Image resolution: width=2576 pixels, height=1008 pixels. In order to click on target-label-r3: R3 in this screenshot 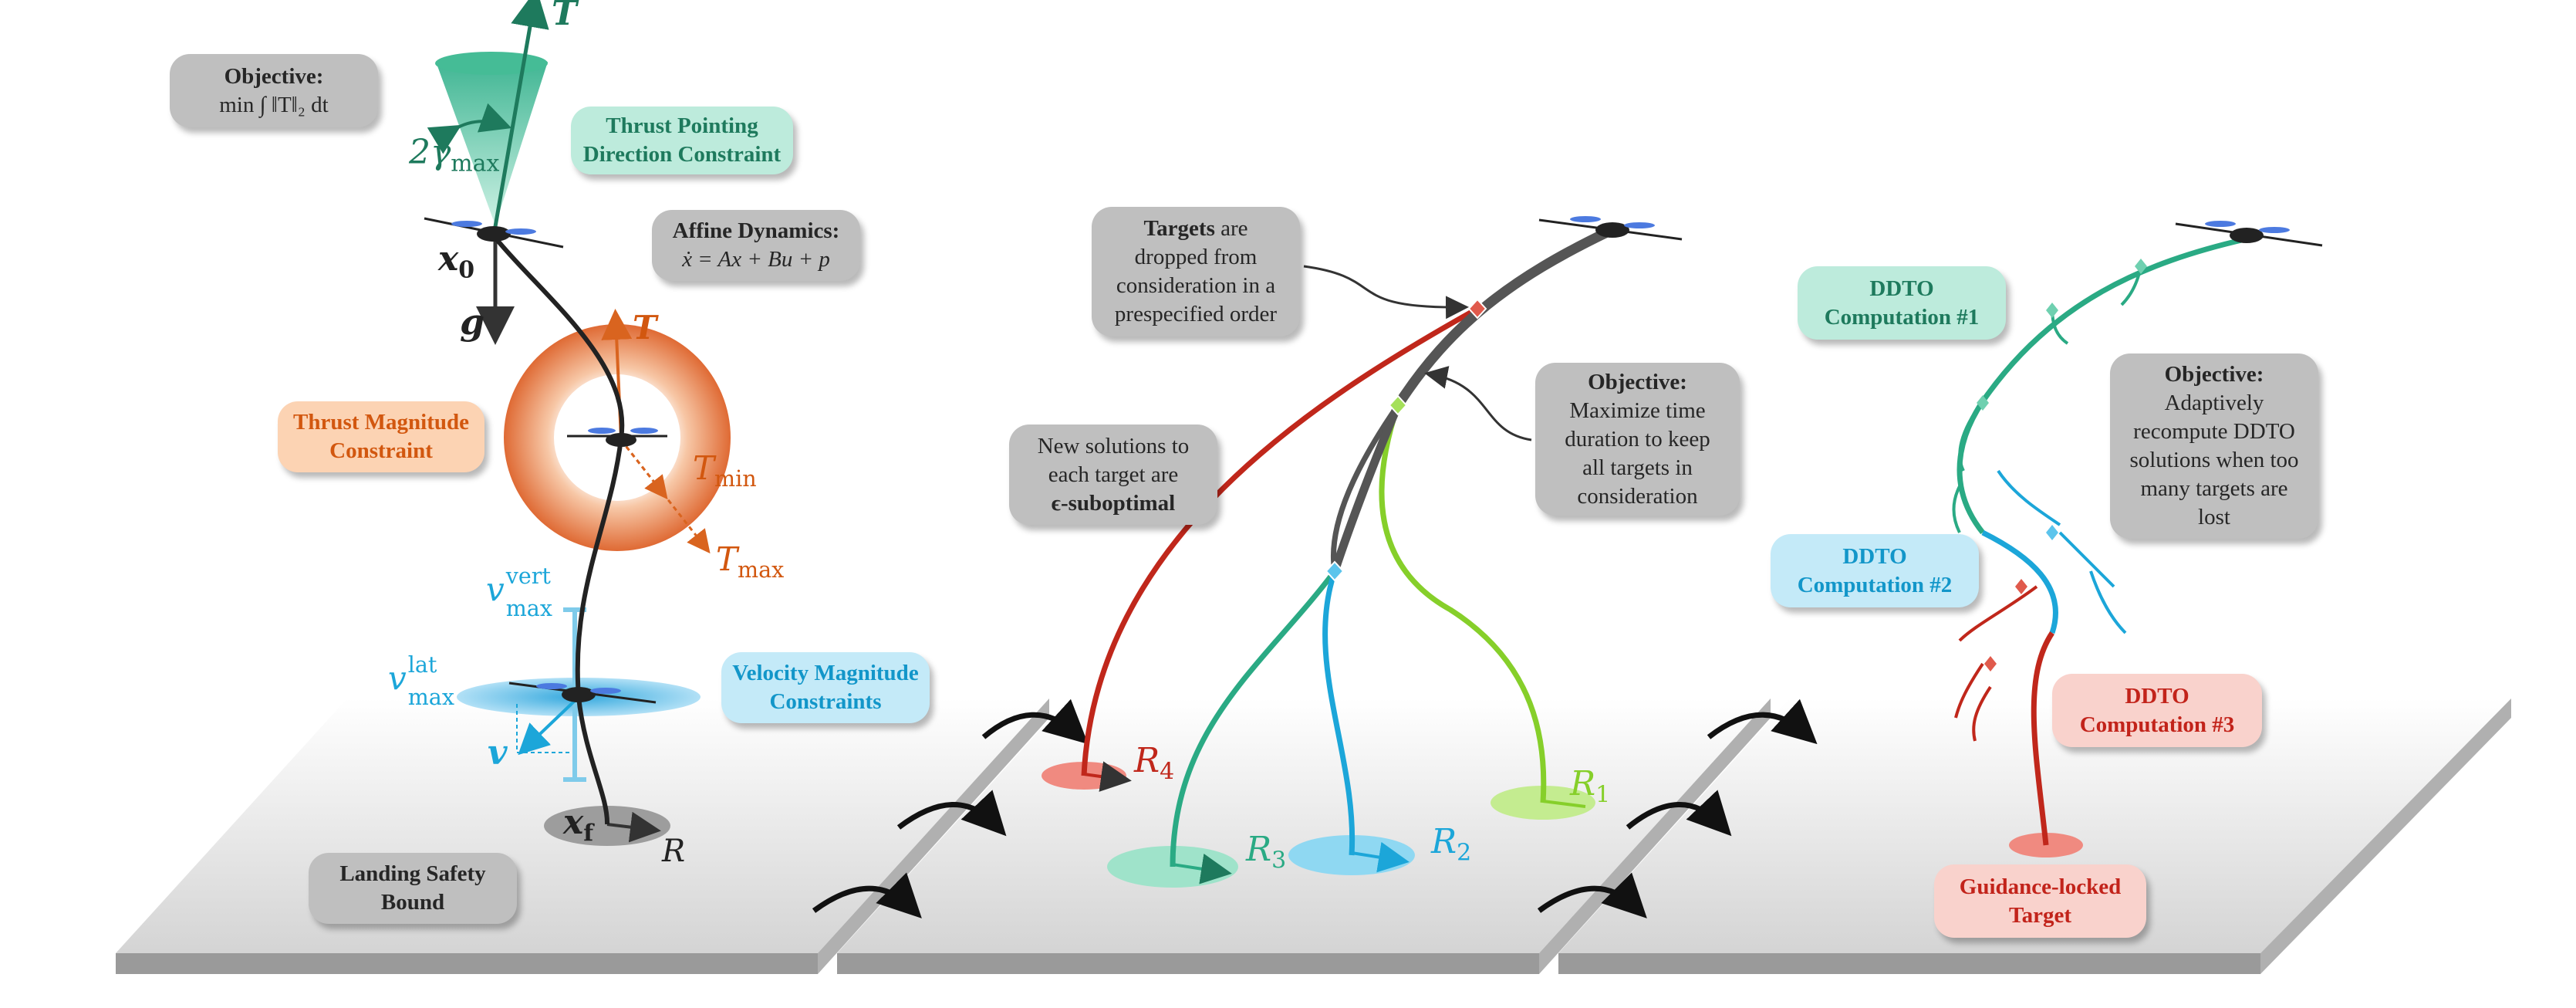, I will do `click(1266, 852)`.